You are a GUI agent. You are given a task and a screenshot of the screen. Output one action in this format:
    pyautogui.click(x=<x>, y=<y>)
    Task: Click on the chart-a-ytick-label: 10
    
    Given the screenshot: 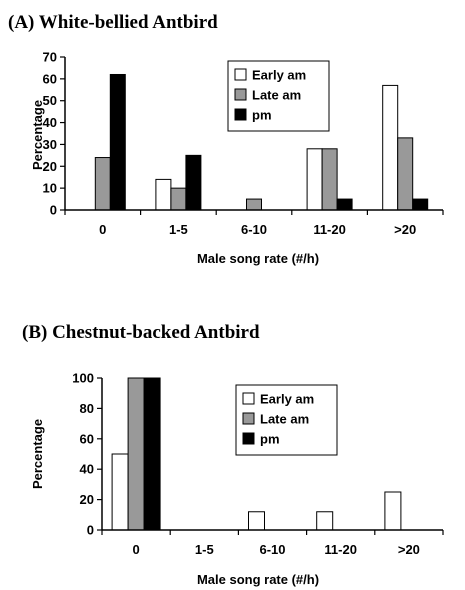 What is the action you would take?
    pyautogui.click(x=50, y=188)
    